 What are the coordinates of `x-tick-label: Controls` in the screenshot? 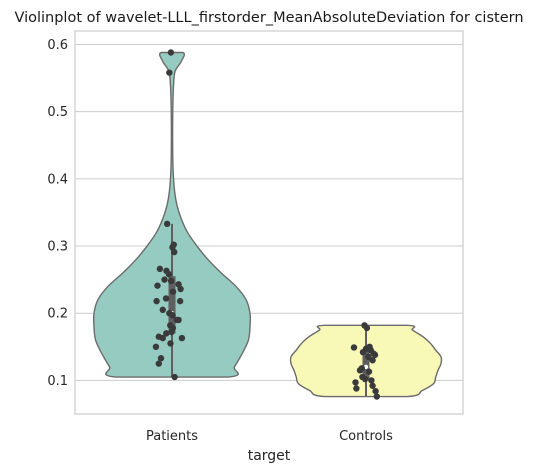 It's located at (366, 436).